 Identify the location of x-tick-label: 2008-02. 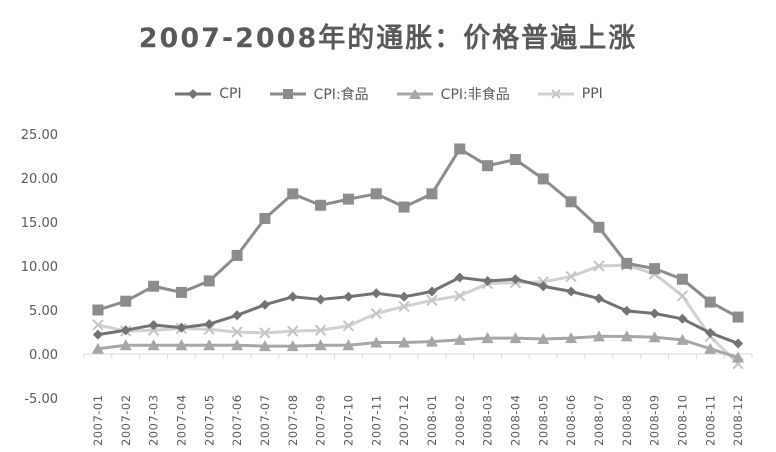
(460, 420).